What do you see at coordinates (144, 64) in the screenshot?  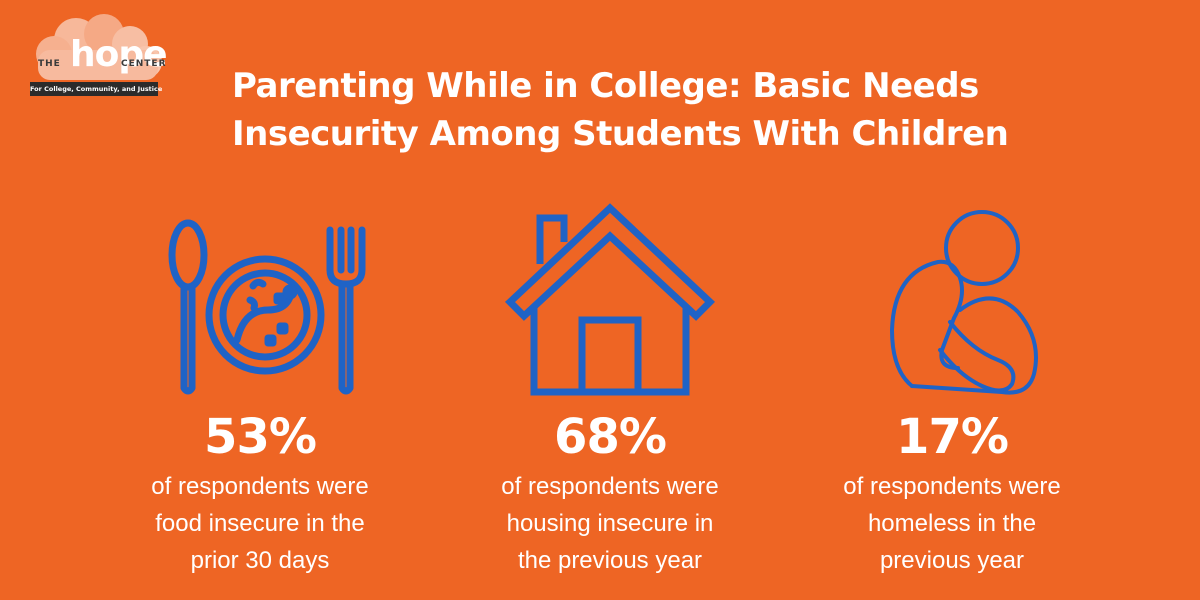 I see `logo-center-text: CENTER` at bounding box center [144, 64].